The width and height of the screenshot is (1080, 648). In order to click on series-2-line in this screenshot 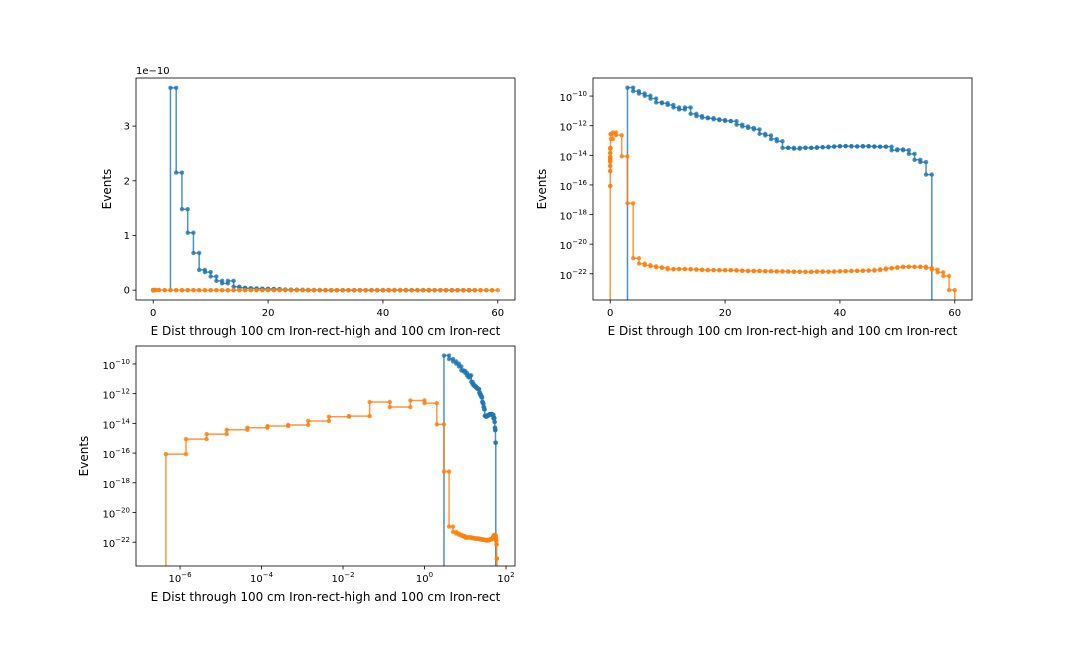, I will do `click(782, 215)`.